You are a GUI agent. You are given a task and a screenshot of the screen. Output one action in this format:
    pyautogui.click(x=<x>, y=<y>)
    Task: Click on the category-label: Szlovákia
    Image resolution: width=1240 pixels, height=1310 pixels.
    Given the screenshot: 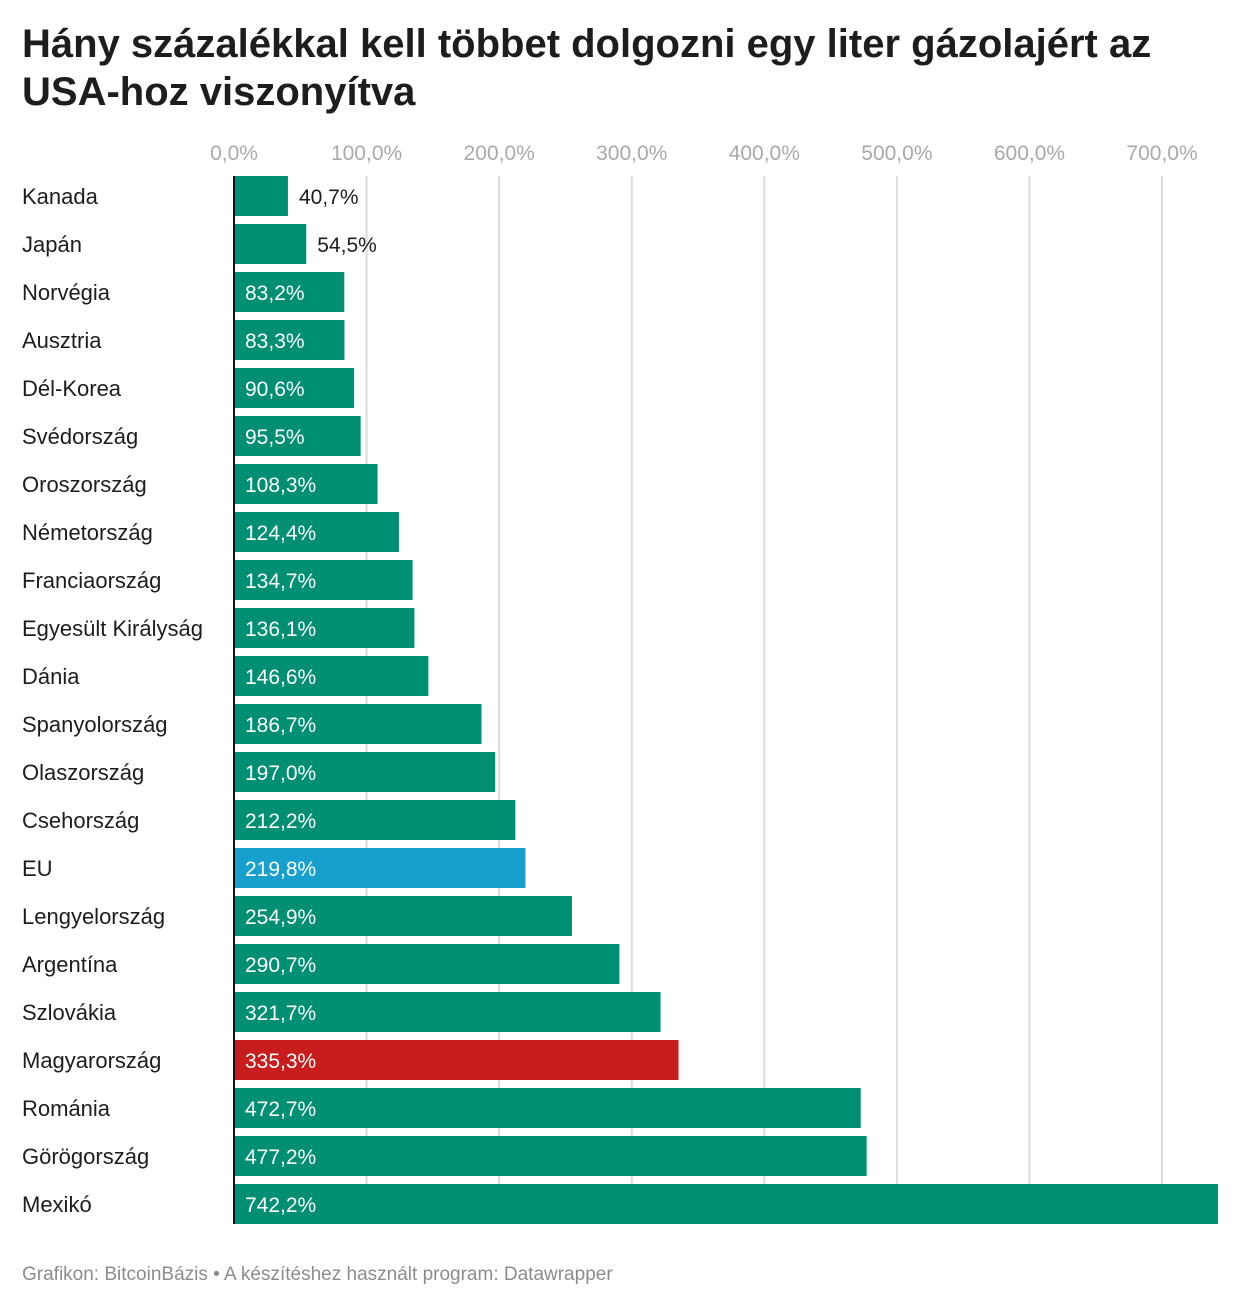 What is the action you would take?
    pyautogui.click(x=69, y=1012)
    